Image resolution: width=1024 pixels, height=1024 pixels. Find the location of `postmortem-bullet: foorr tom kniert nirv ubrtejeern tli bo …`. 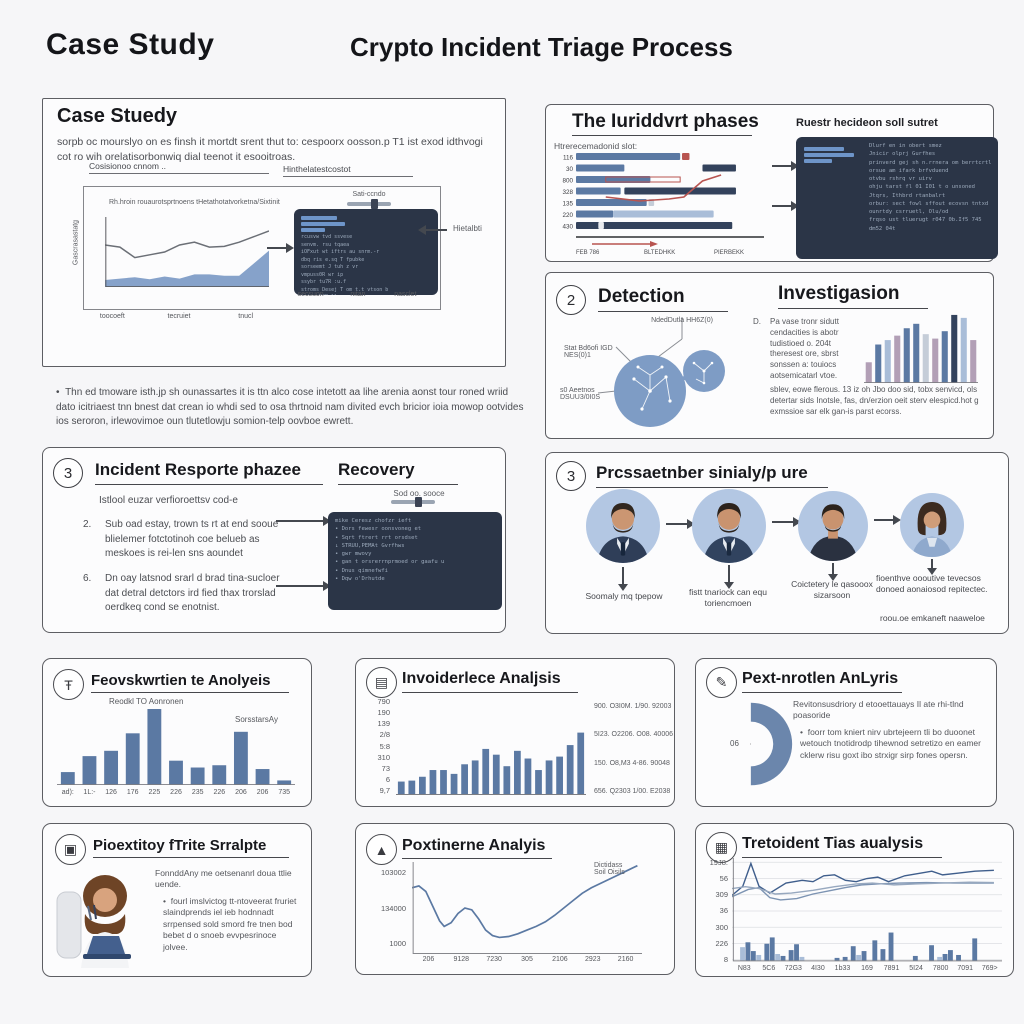

postmortem-bullet: foorr tom kniert nirv ubrtejeern tli bo … is located at coordinates (892, 744).